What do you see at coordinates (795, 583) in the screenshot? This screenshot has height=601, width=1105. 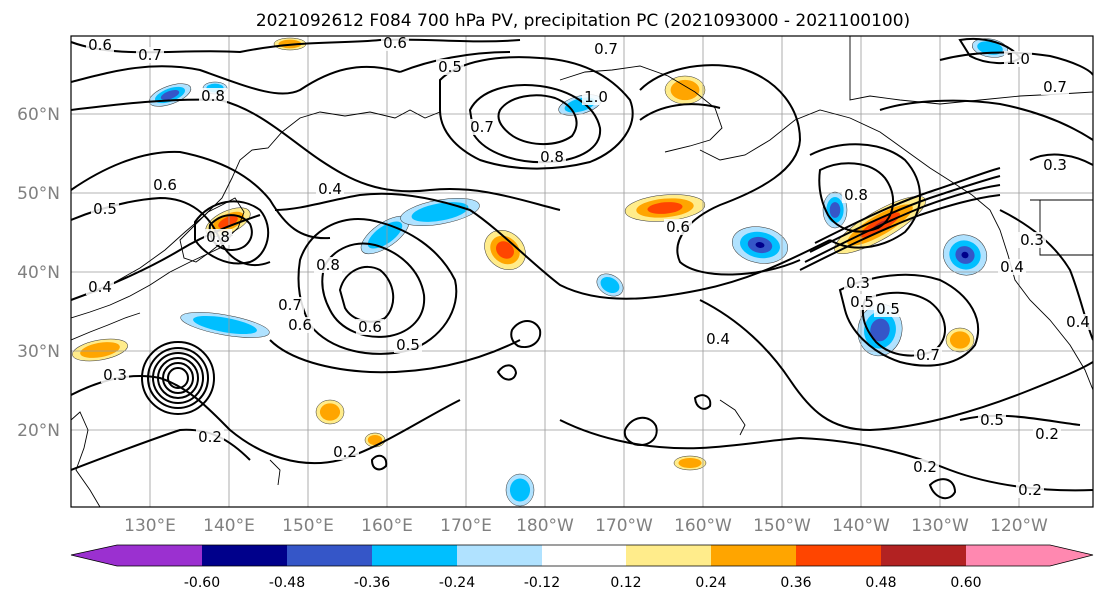 I see `colorbar-tick-label: 0.36` at bounding box center [795, 583].